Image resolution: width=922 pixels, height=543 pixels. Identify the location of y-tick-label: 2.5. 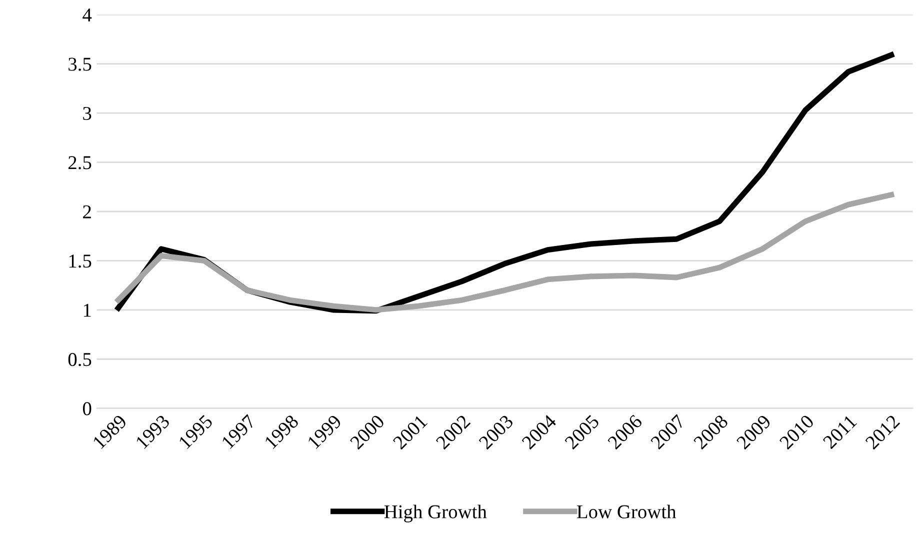
(80, 163).